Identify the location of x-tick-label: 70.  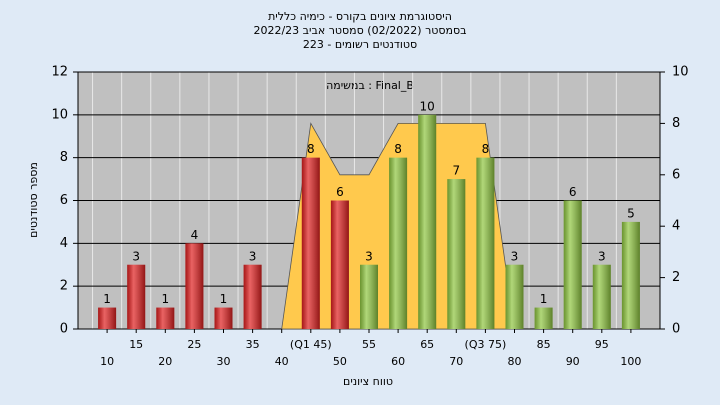
(456, 361).